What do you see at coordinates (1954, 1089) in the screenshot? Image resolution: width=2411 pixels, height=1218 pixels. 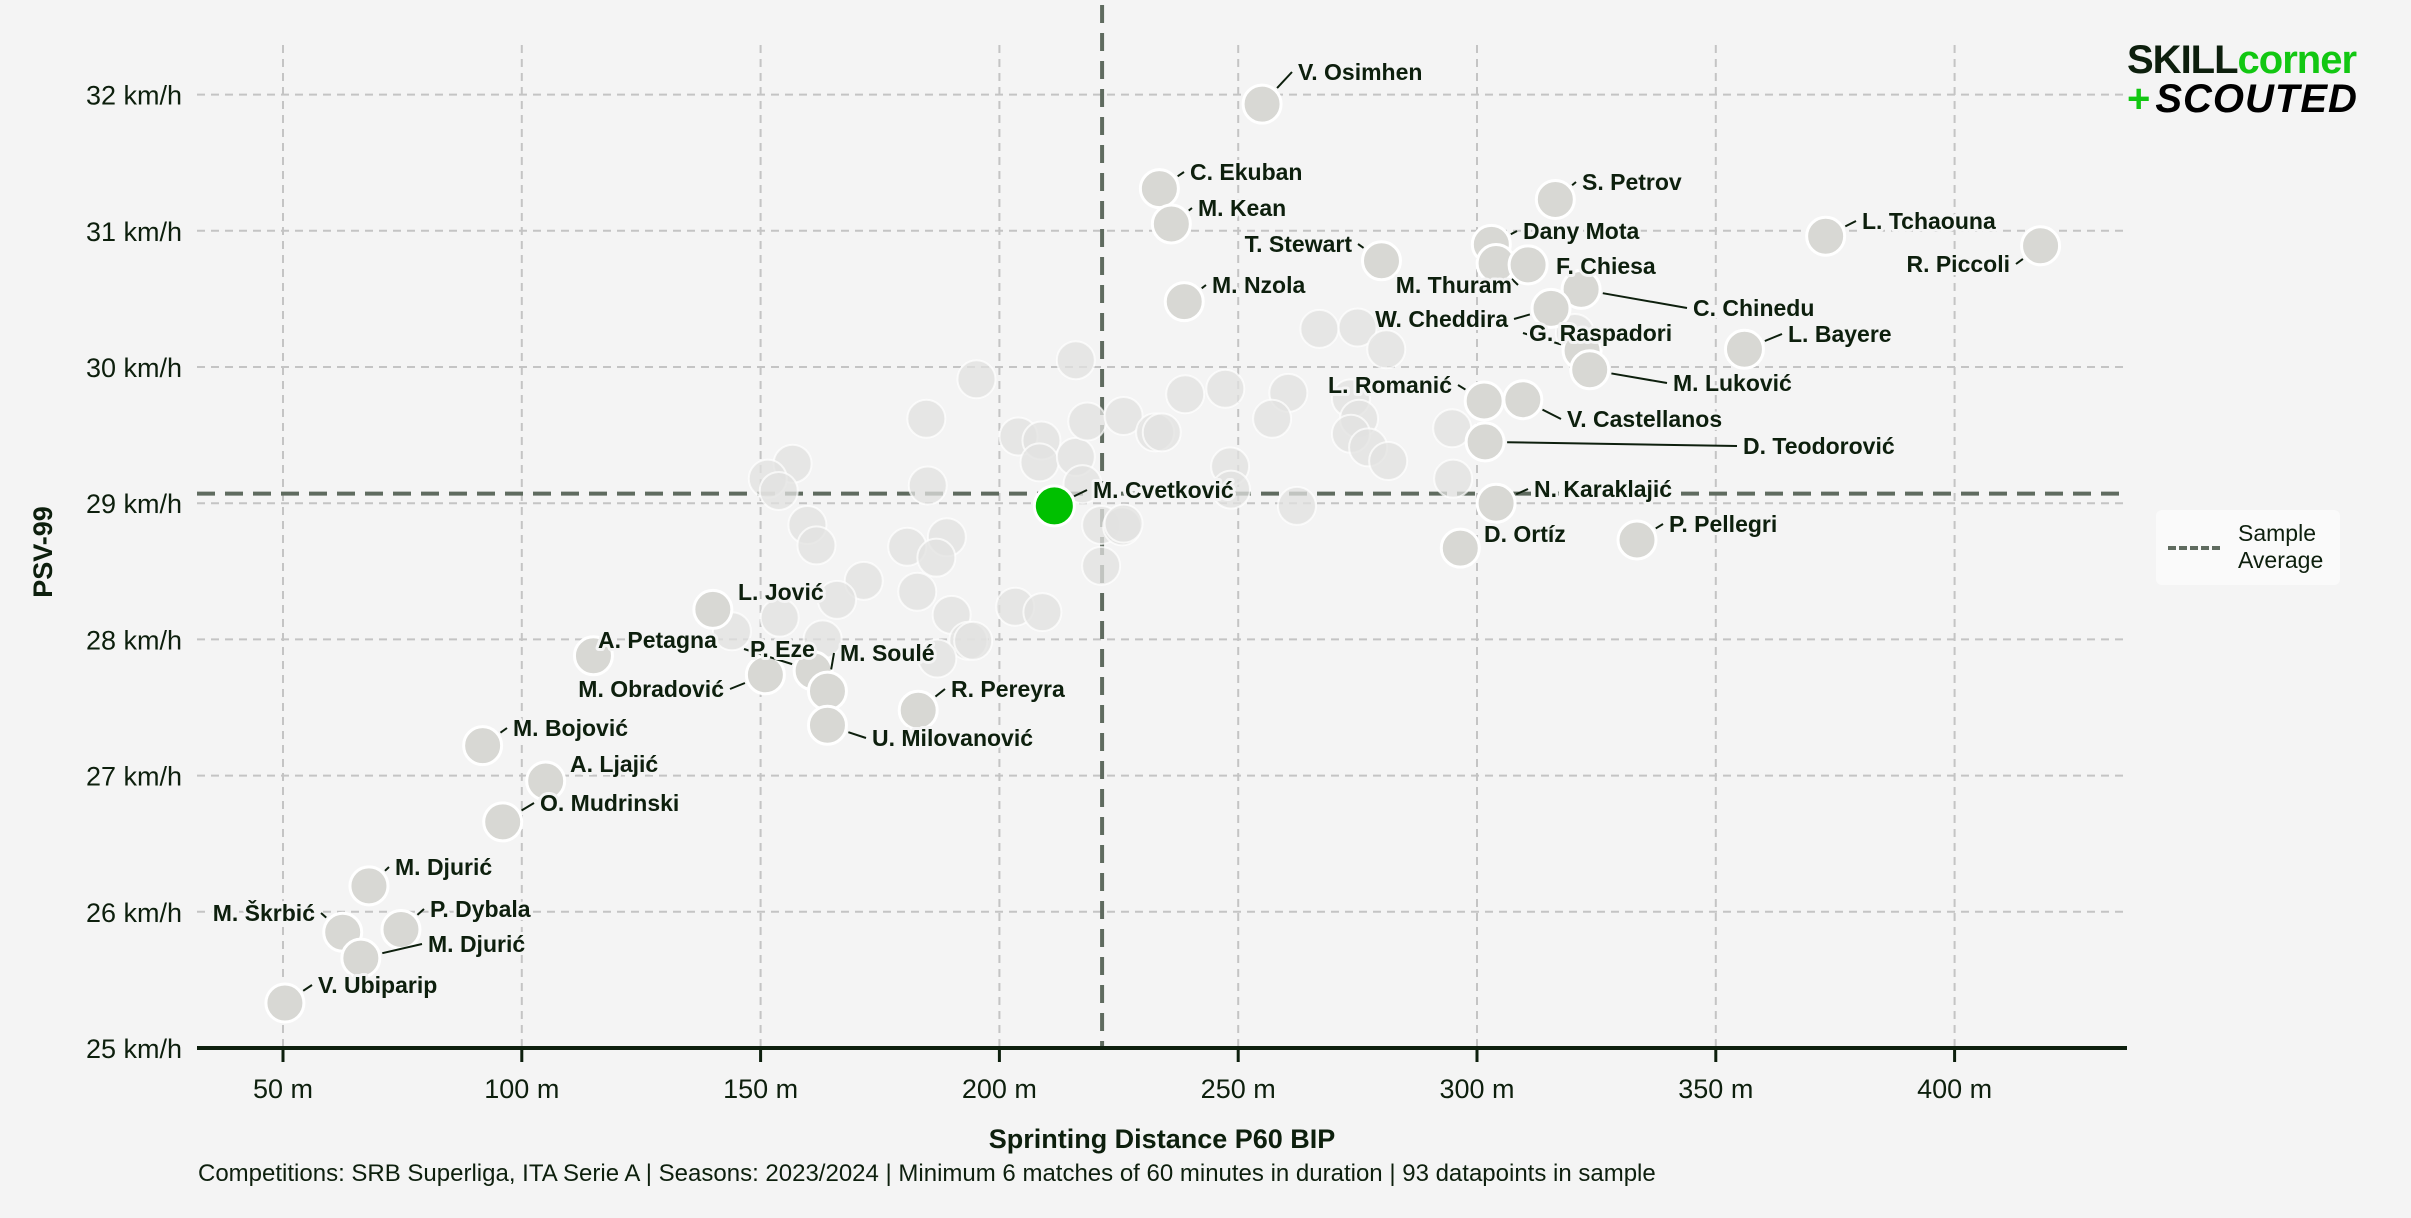 I see `x-tick-label: 400 m` at bounding box center [1954, 1089].